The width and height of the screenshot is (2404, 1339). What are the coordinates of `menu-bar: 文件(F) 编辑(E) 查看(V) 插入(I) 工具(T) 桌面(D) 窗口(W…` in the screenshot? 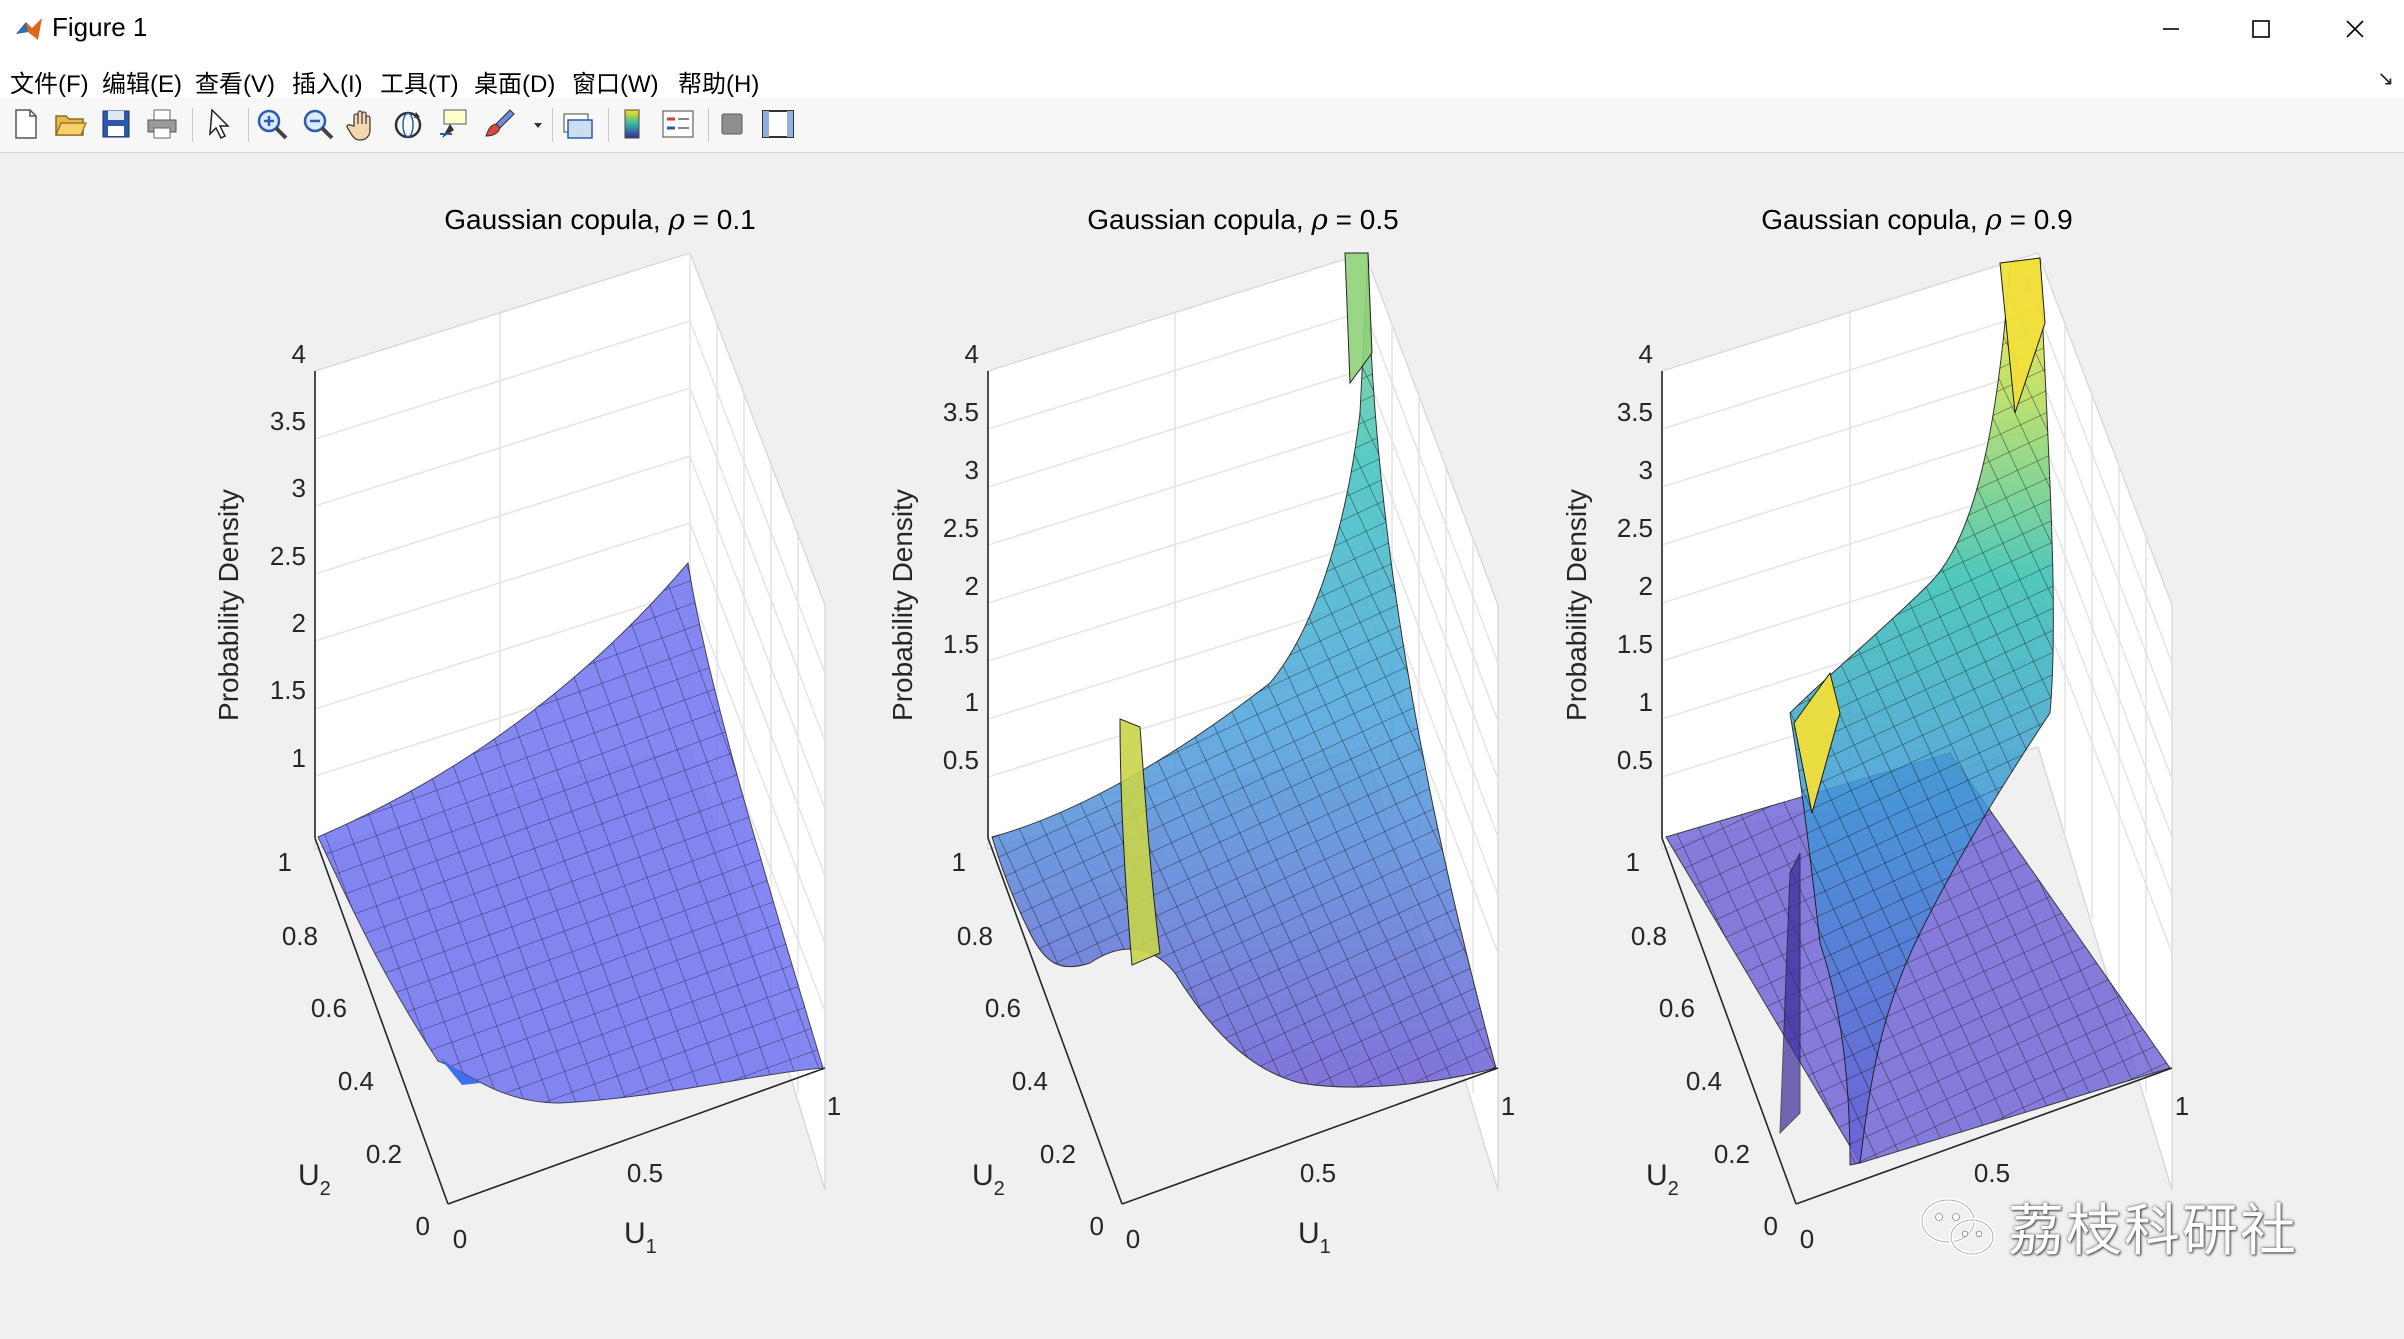 It's located at (1202, 78).